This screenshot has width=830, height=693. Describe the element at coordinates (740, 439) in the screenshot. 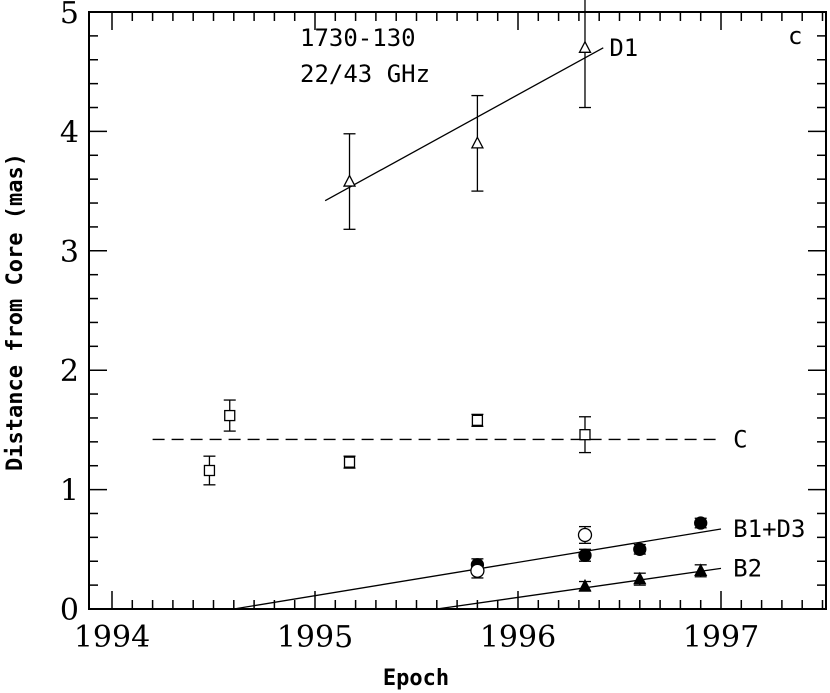

I see `series-label: C` at that location.